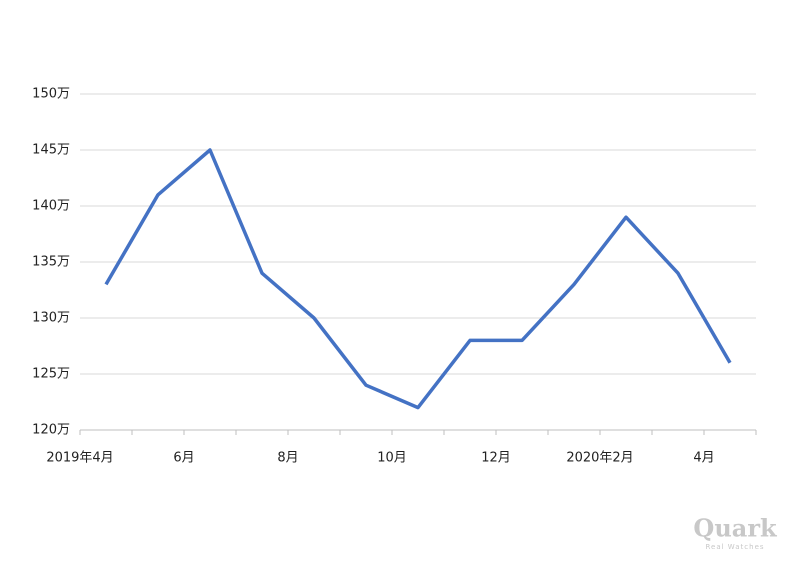 Image resolution: width=792 pixels, height=568 pixels. I want to click on watermark-brand: Quark, so click(735, 528).